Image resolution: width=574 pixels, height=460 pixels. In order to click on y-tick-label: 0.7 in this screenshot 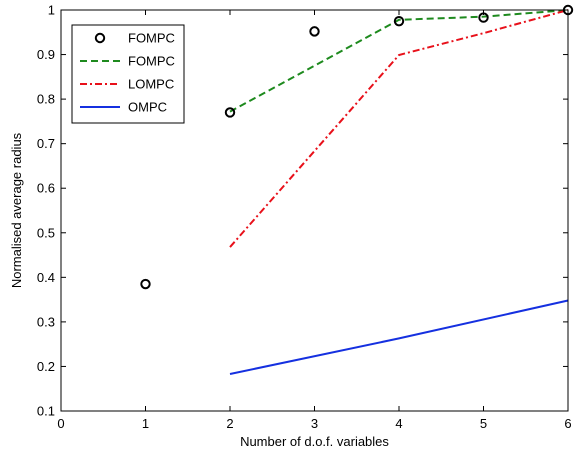, I will do `click(46, 143)`.